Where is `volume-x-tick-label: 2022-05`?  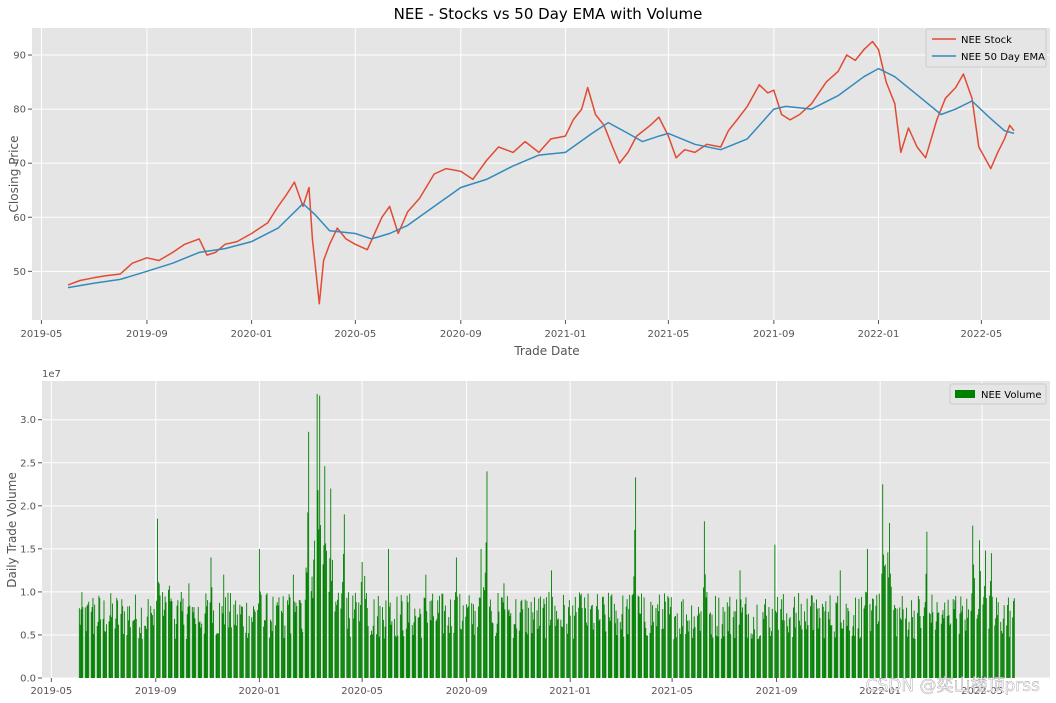
volume-x-tick-label: 2022-05 is located at coordinates (982, 691).